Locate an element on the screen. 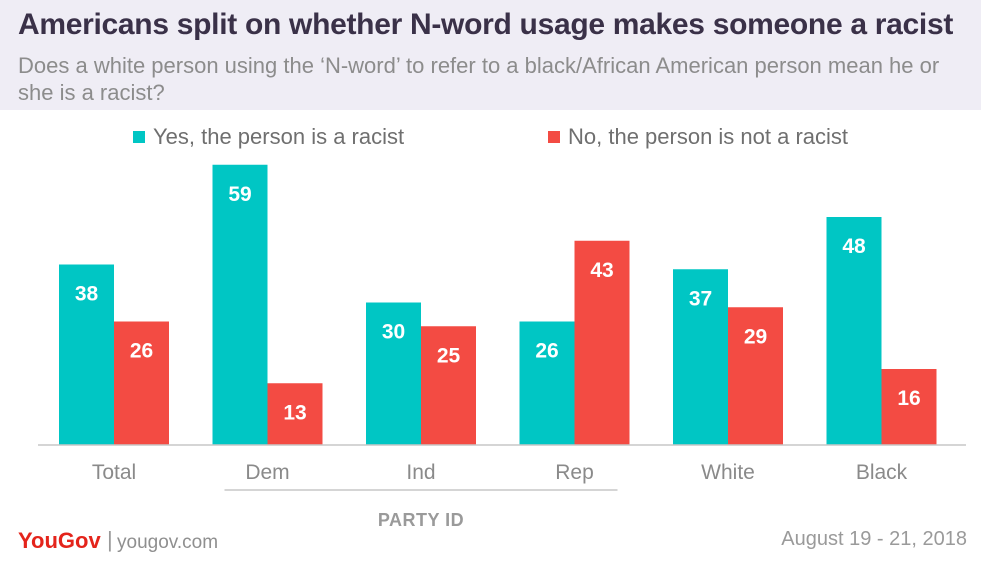 This screenshot has height=562, width=981. legend-swatch-no is located at coordinates (554, 137).